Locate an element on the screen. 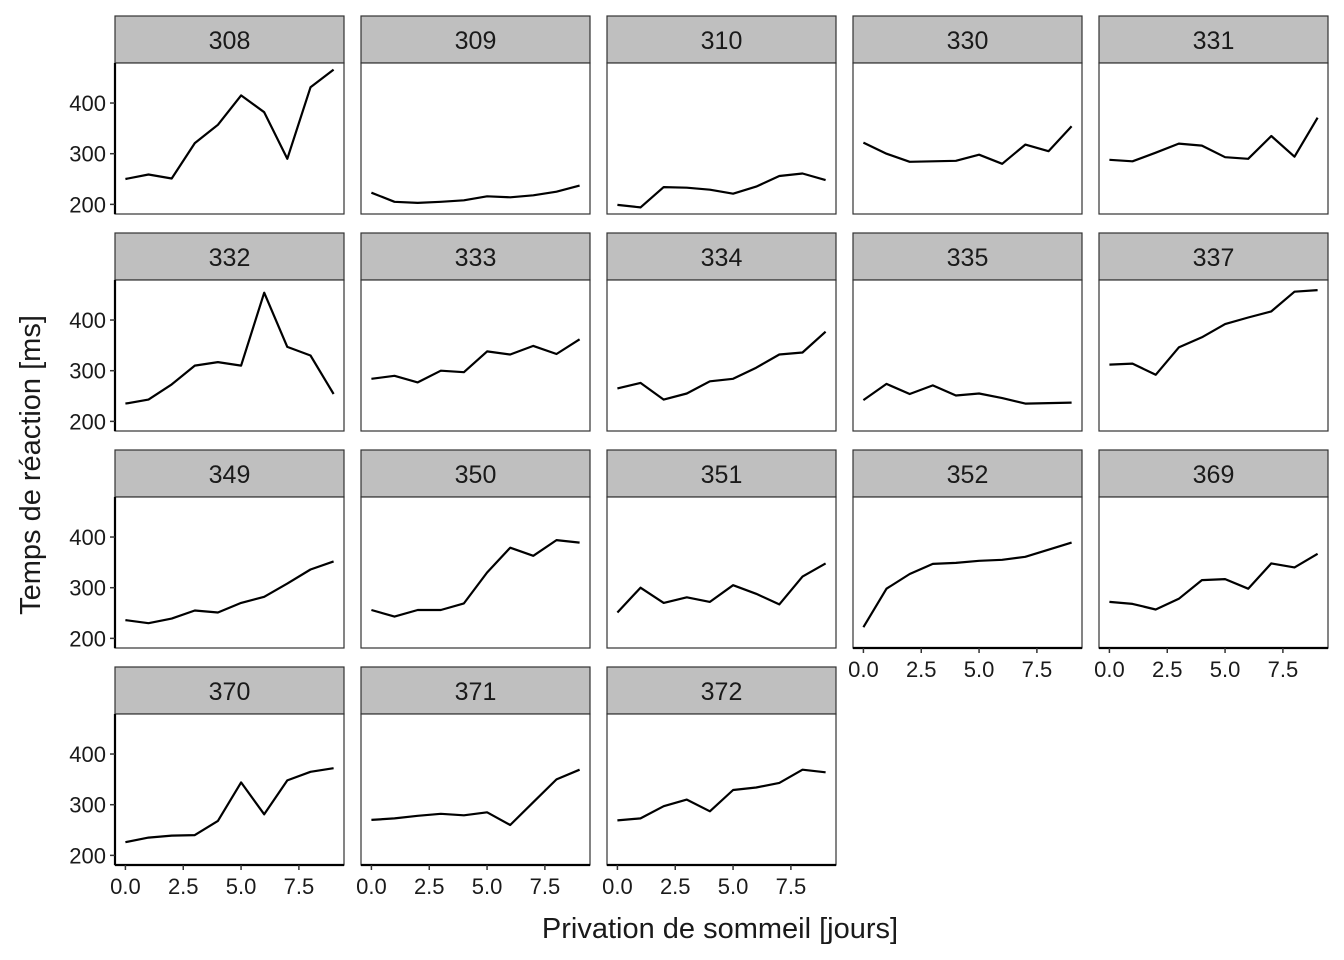  facet-panel: 331 is located at coordinates (1213, 115).